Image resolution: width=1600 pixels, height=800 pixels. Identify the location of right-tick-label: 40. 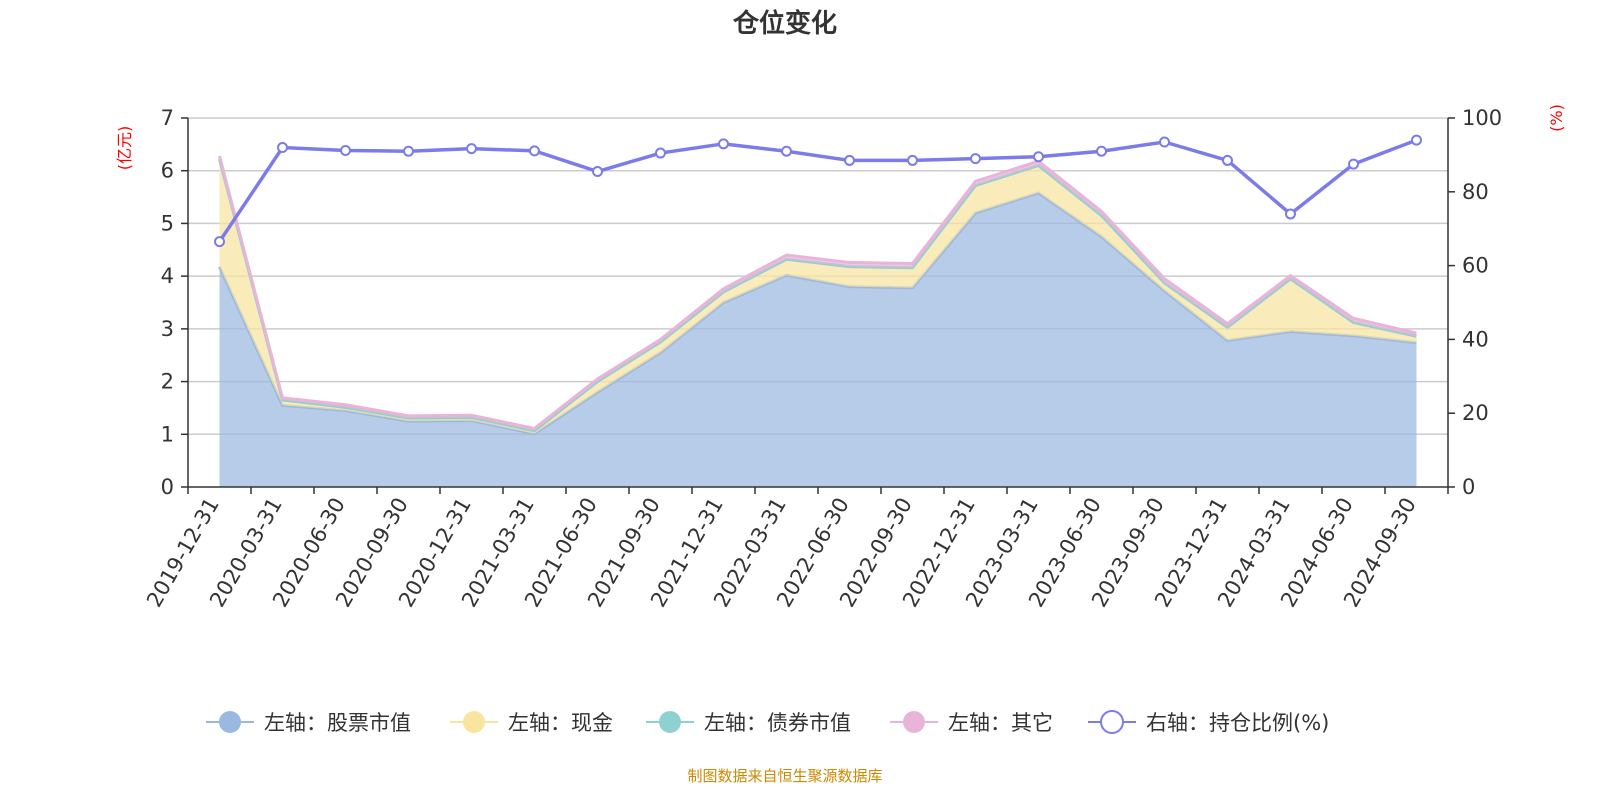
(1475, 339).